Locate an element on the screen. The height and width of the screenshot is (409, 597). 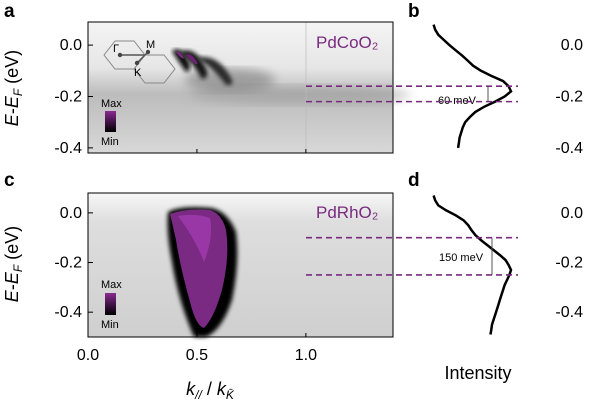
edc-curve-d is located at coordinates (472, 265).